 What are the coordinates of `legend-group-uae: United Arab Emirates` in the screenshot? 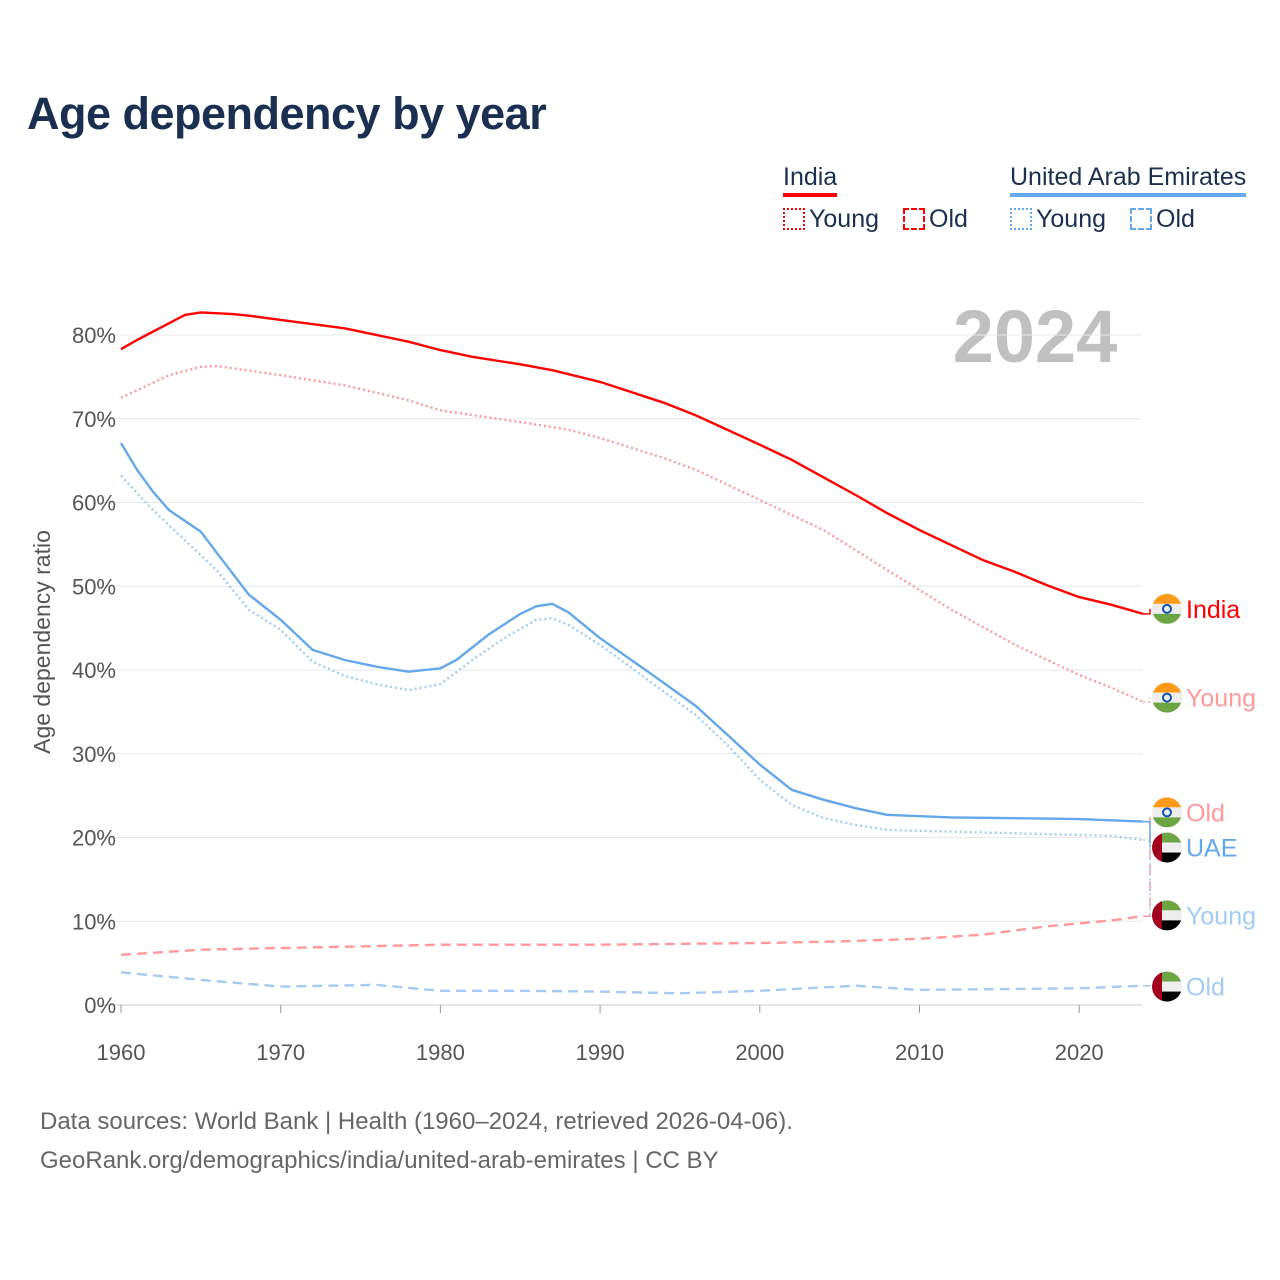 It's located at (1128, 180).